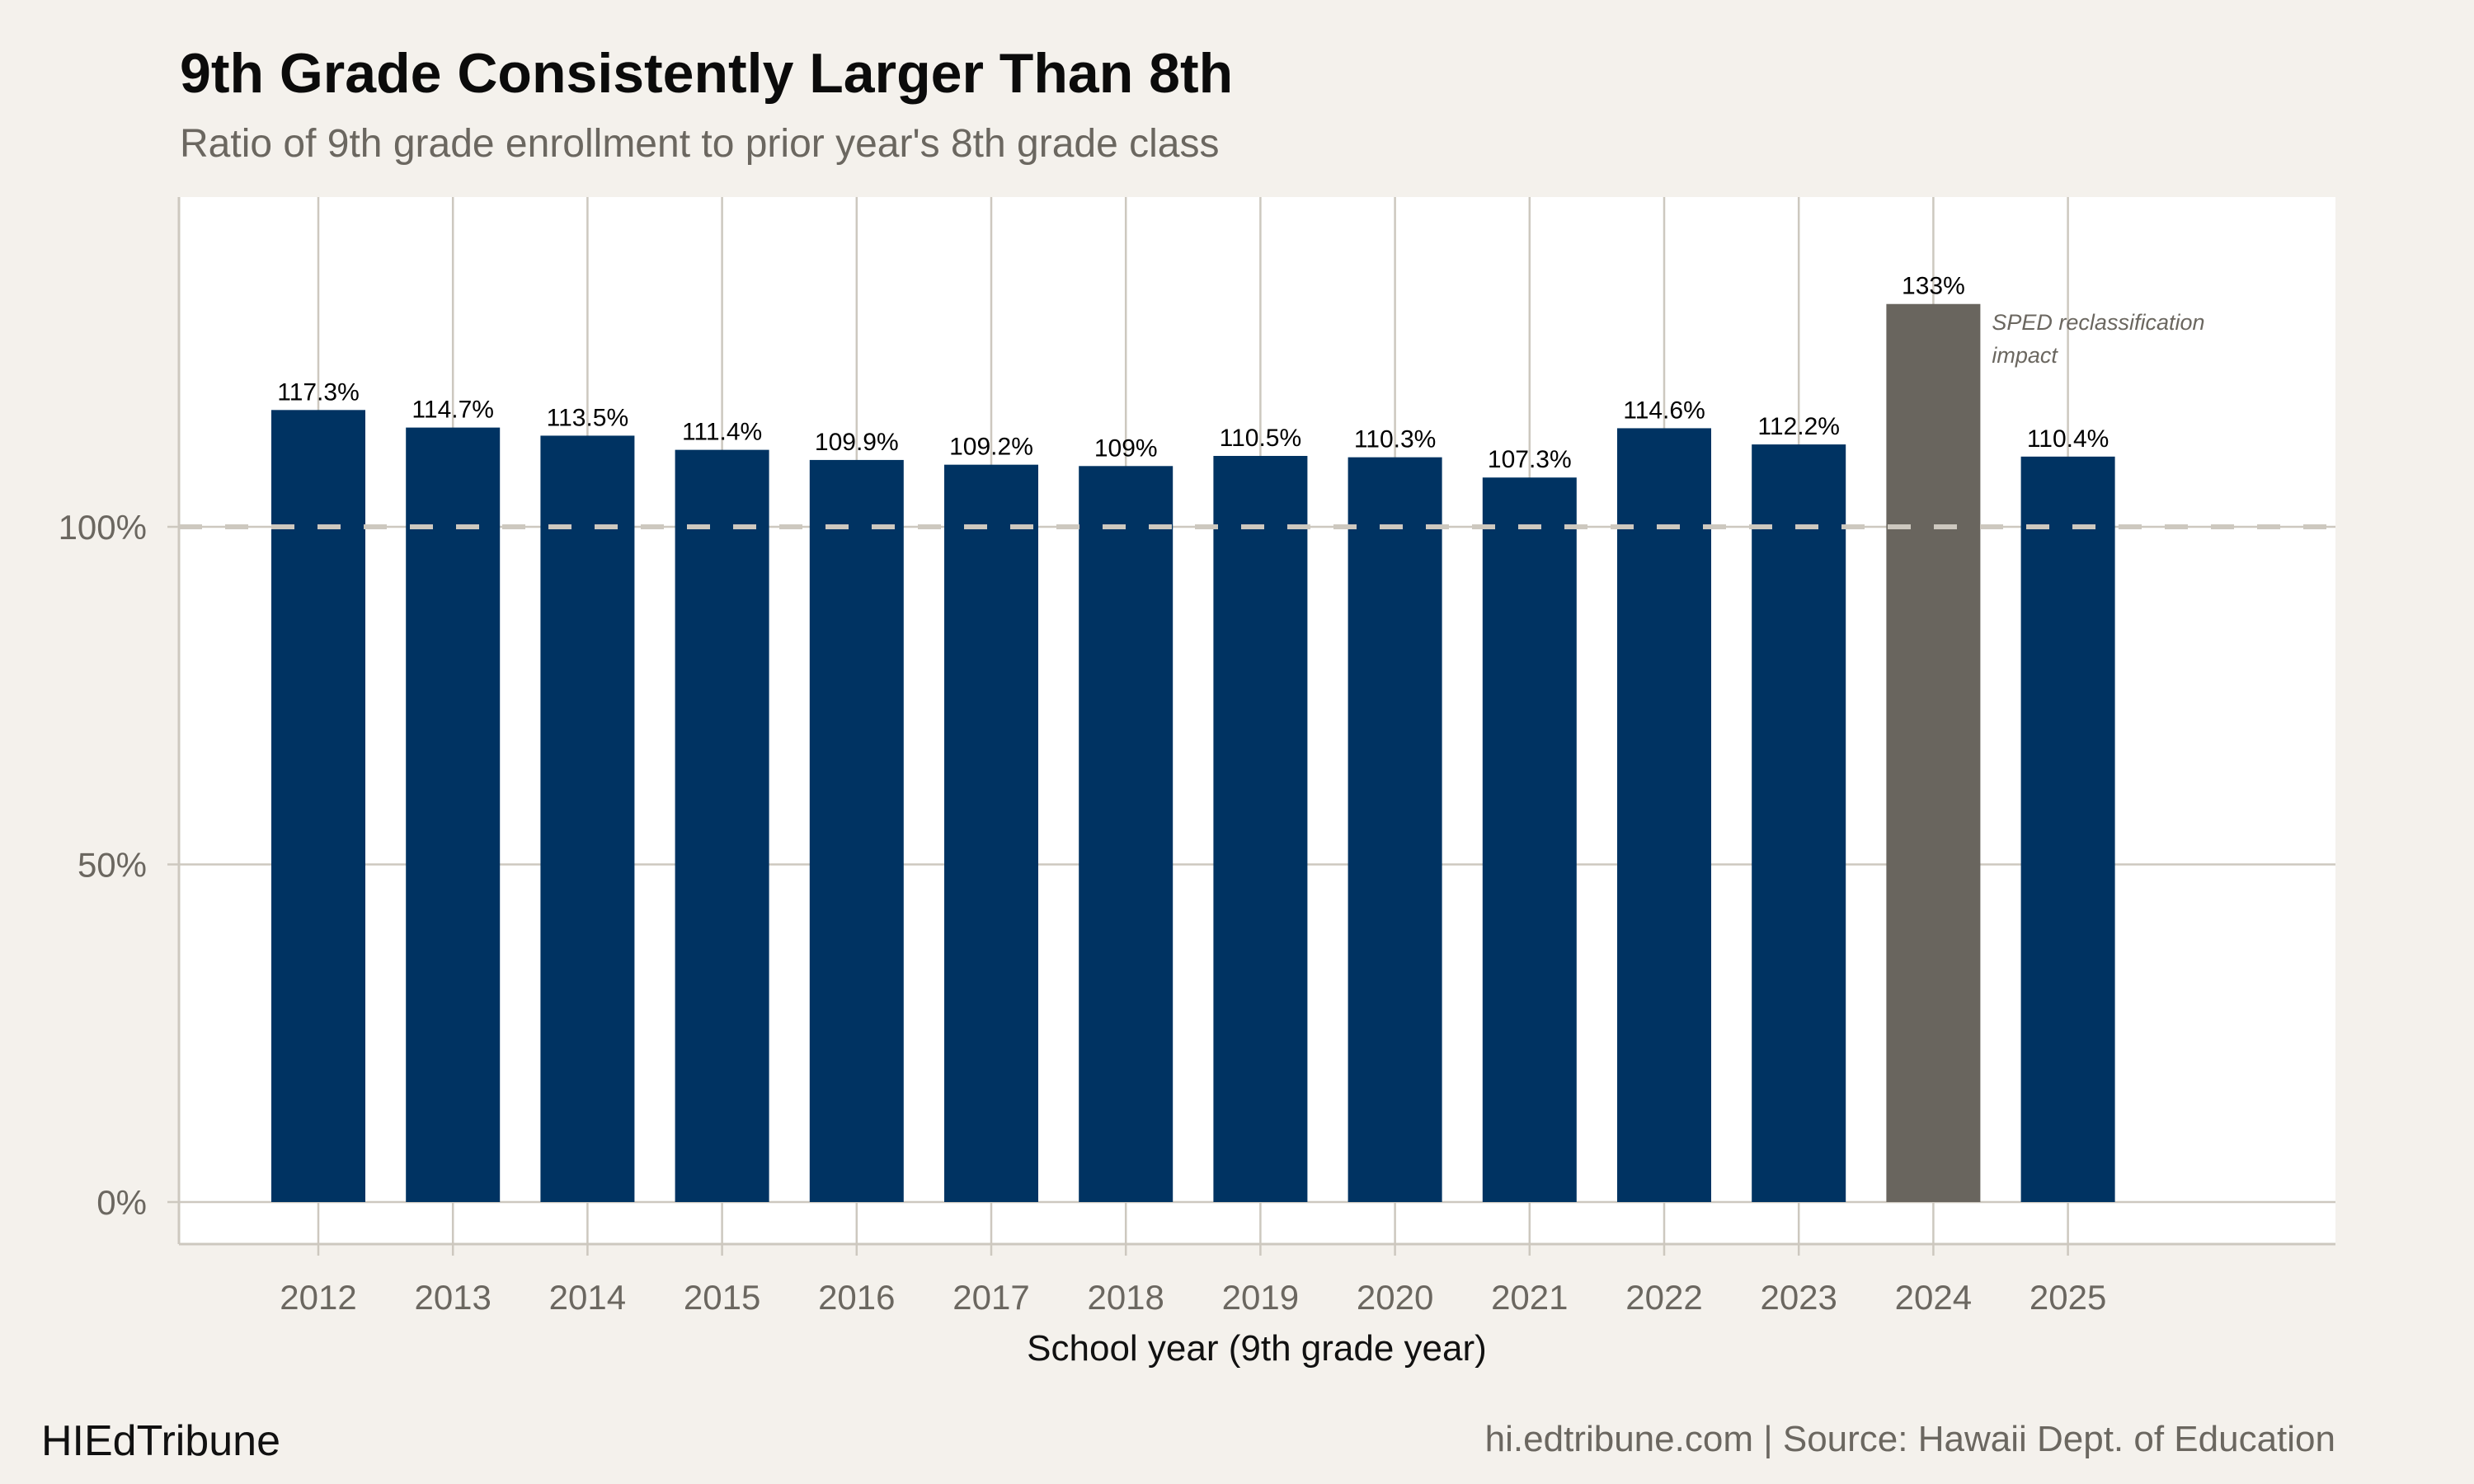 The image size is (2474, 1484). I want to click on value-label-2024: 133%, so click(1933, 286).